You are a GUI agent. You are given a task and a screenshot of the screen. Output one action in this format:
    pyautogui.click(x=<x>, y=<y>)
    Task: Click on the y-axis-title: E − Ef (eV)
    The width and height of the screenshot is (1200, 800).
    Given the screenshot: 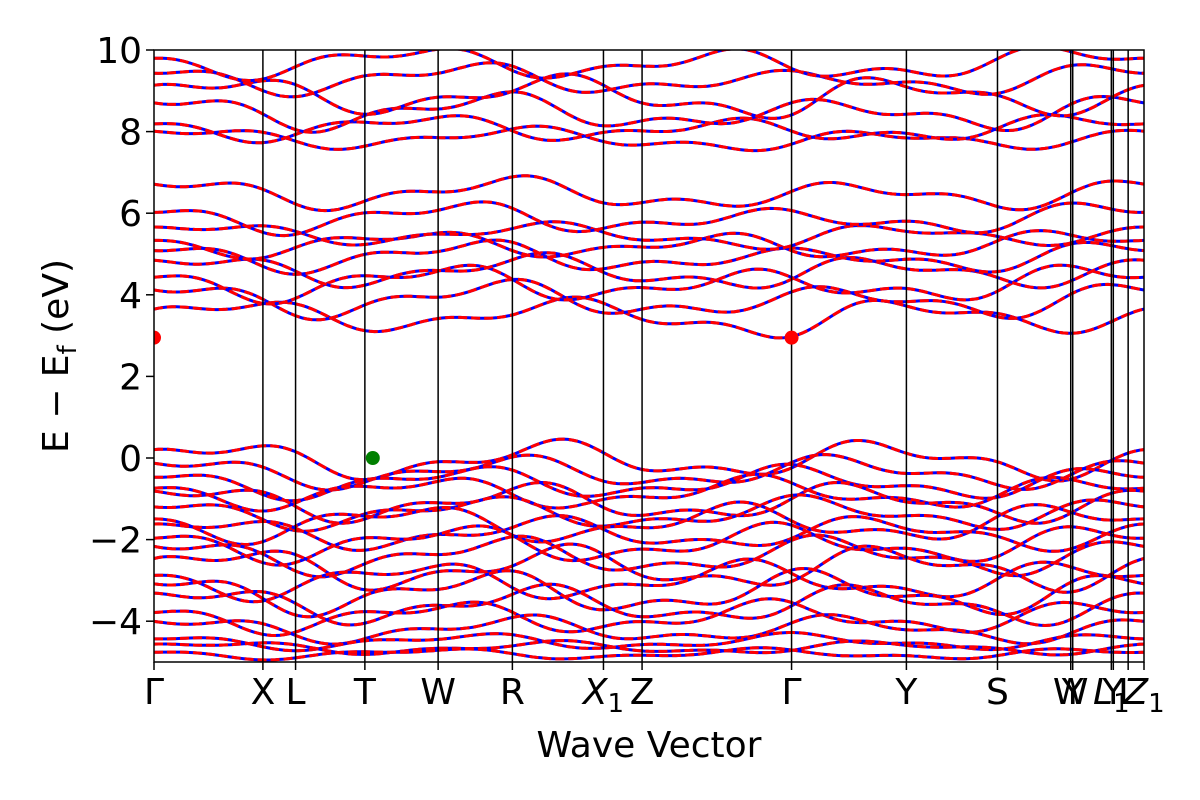 What is the action you would take?
    pyautogui.click(x=59, y=356)
    